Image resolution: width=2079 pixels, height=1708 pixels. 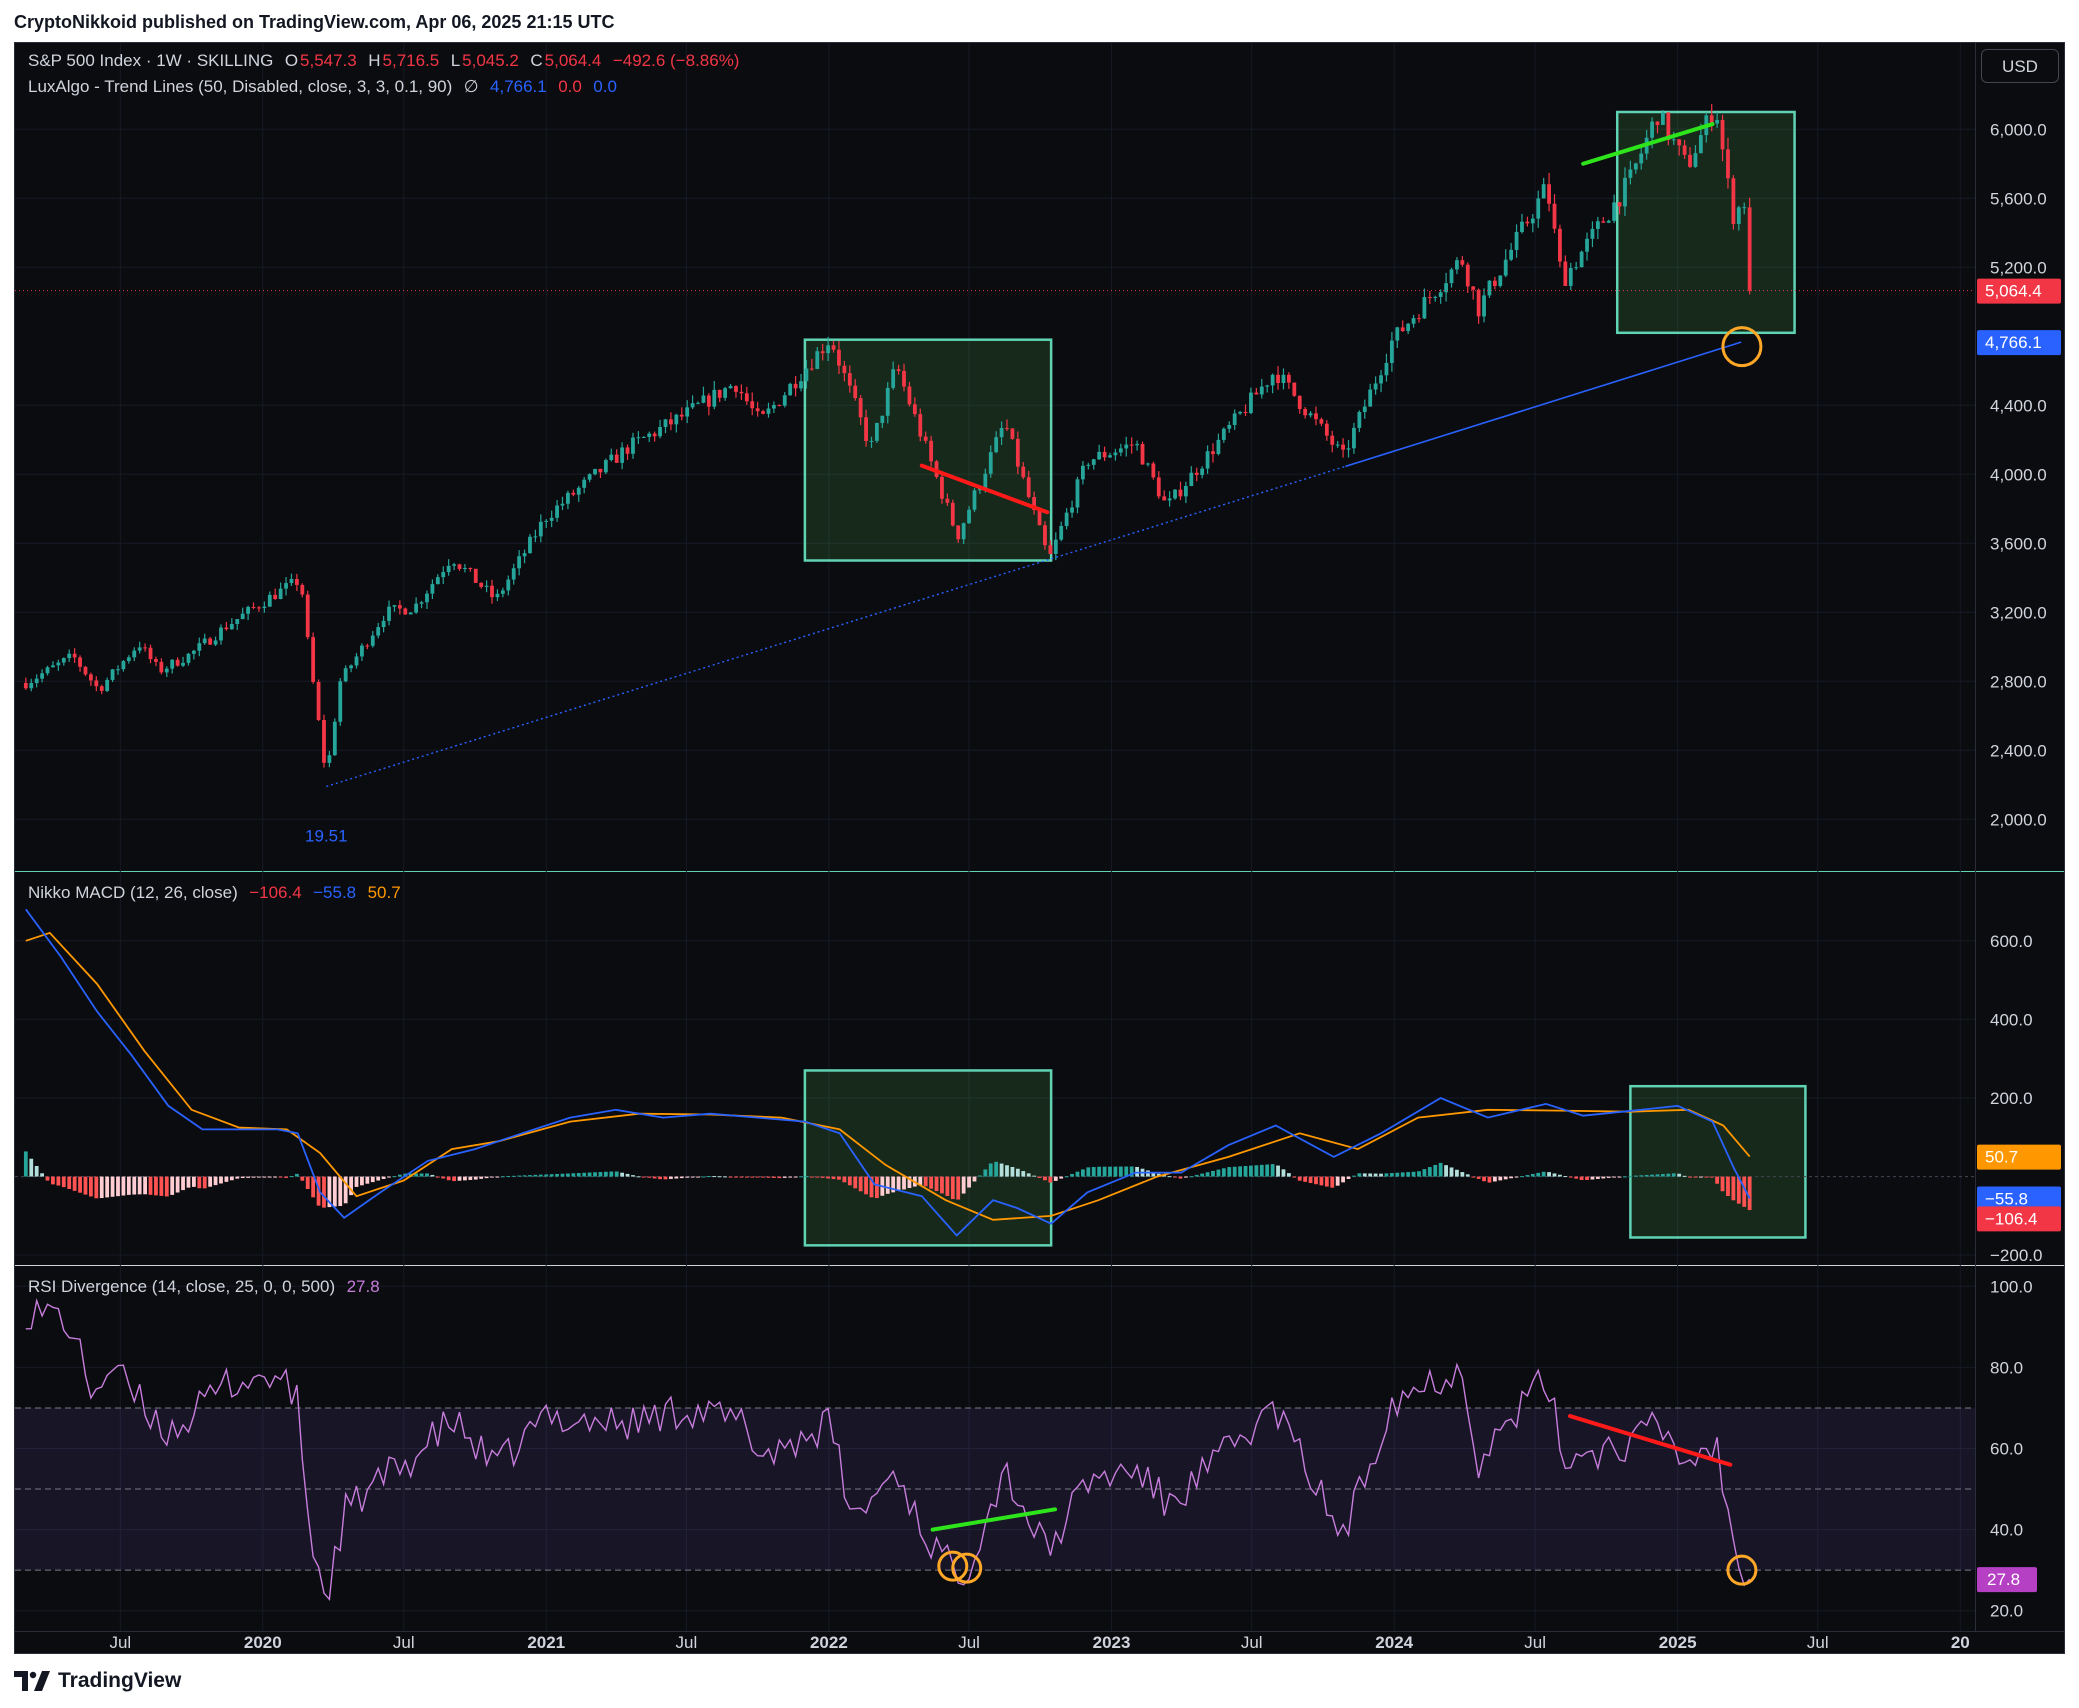 What do you see at coordinates (363, 1286) in the screenshot?
I see `rsi-value: 27.8` at bounding box center [363, 1286].